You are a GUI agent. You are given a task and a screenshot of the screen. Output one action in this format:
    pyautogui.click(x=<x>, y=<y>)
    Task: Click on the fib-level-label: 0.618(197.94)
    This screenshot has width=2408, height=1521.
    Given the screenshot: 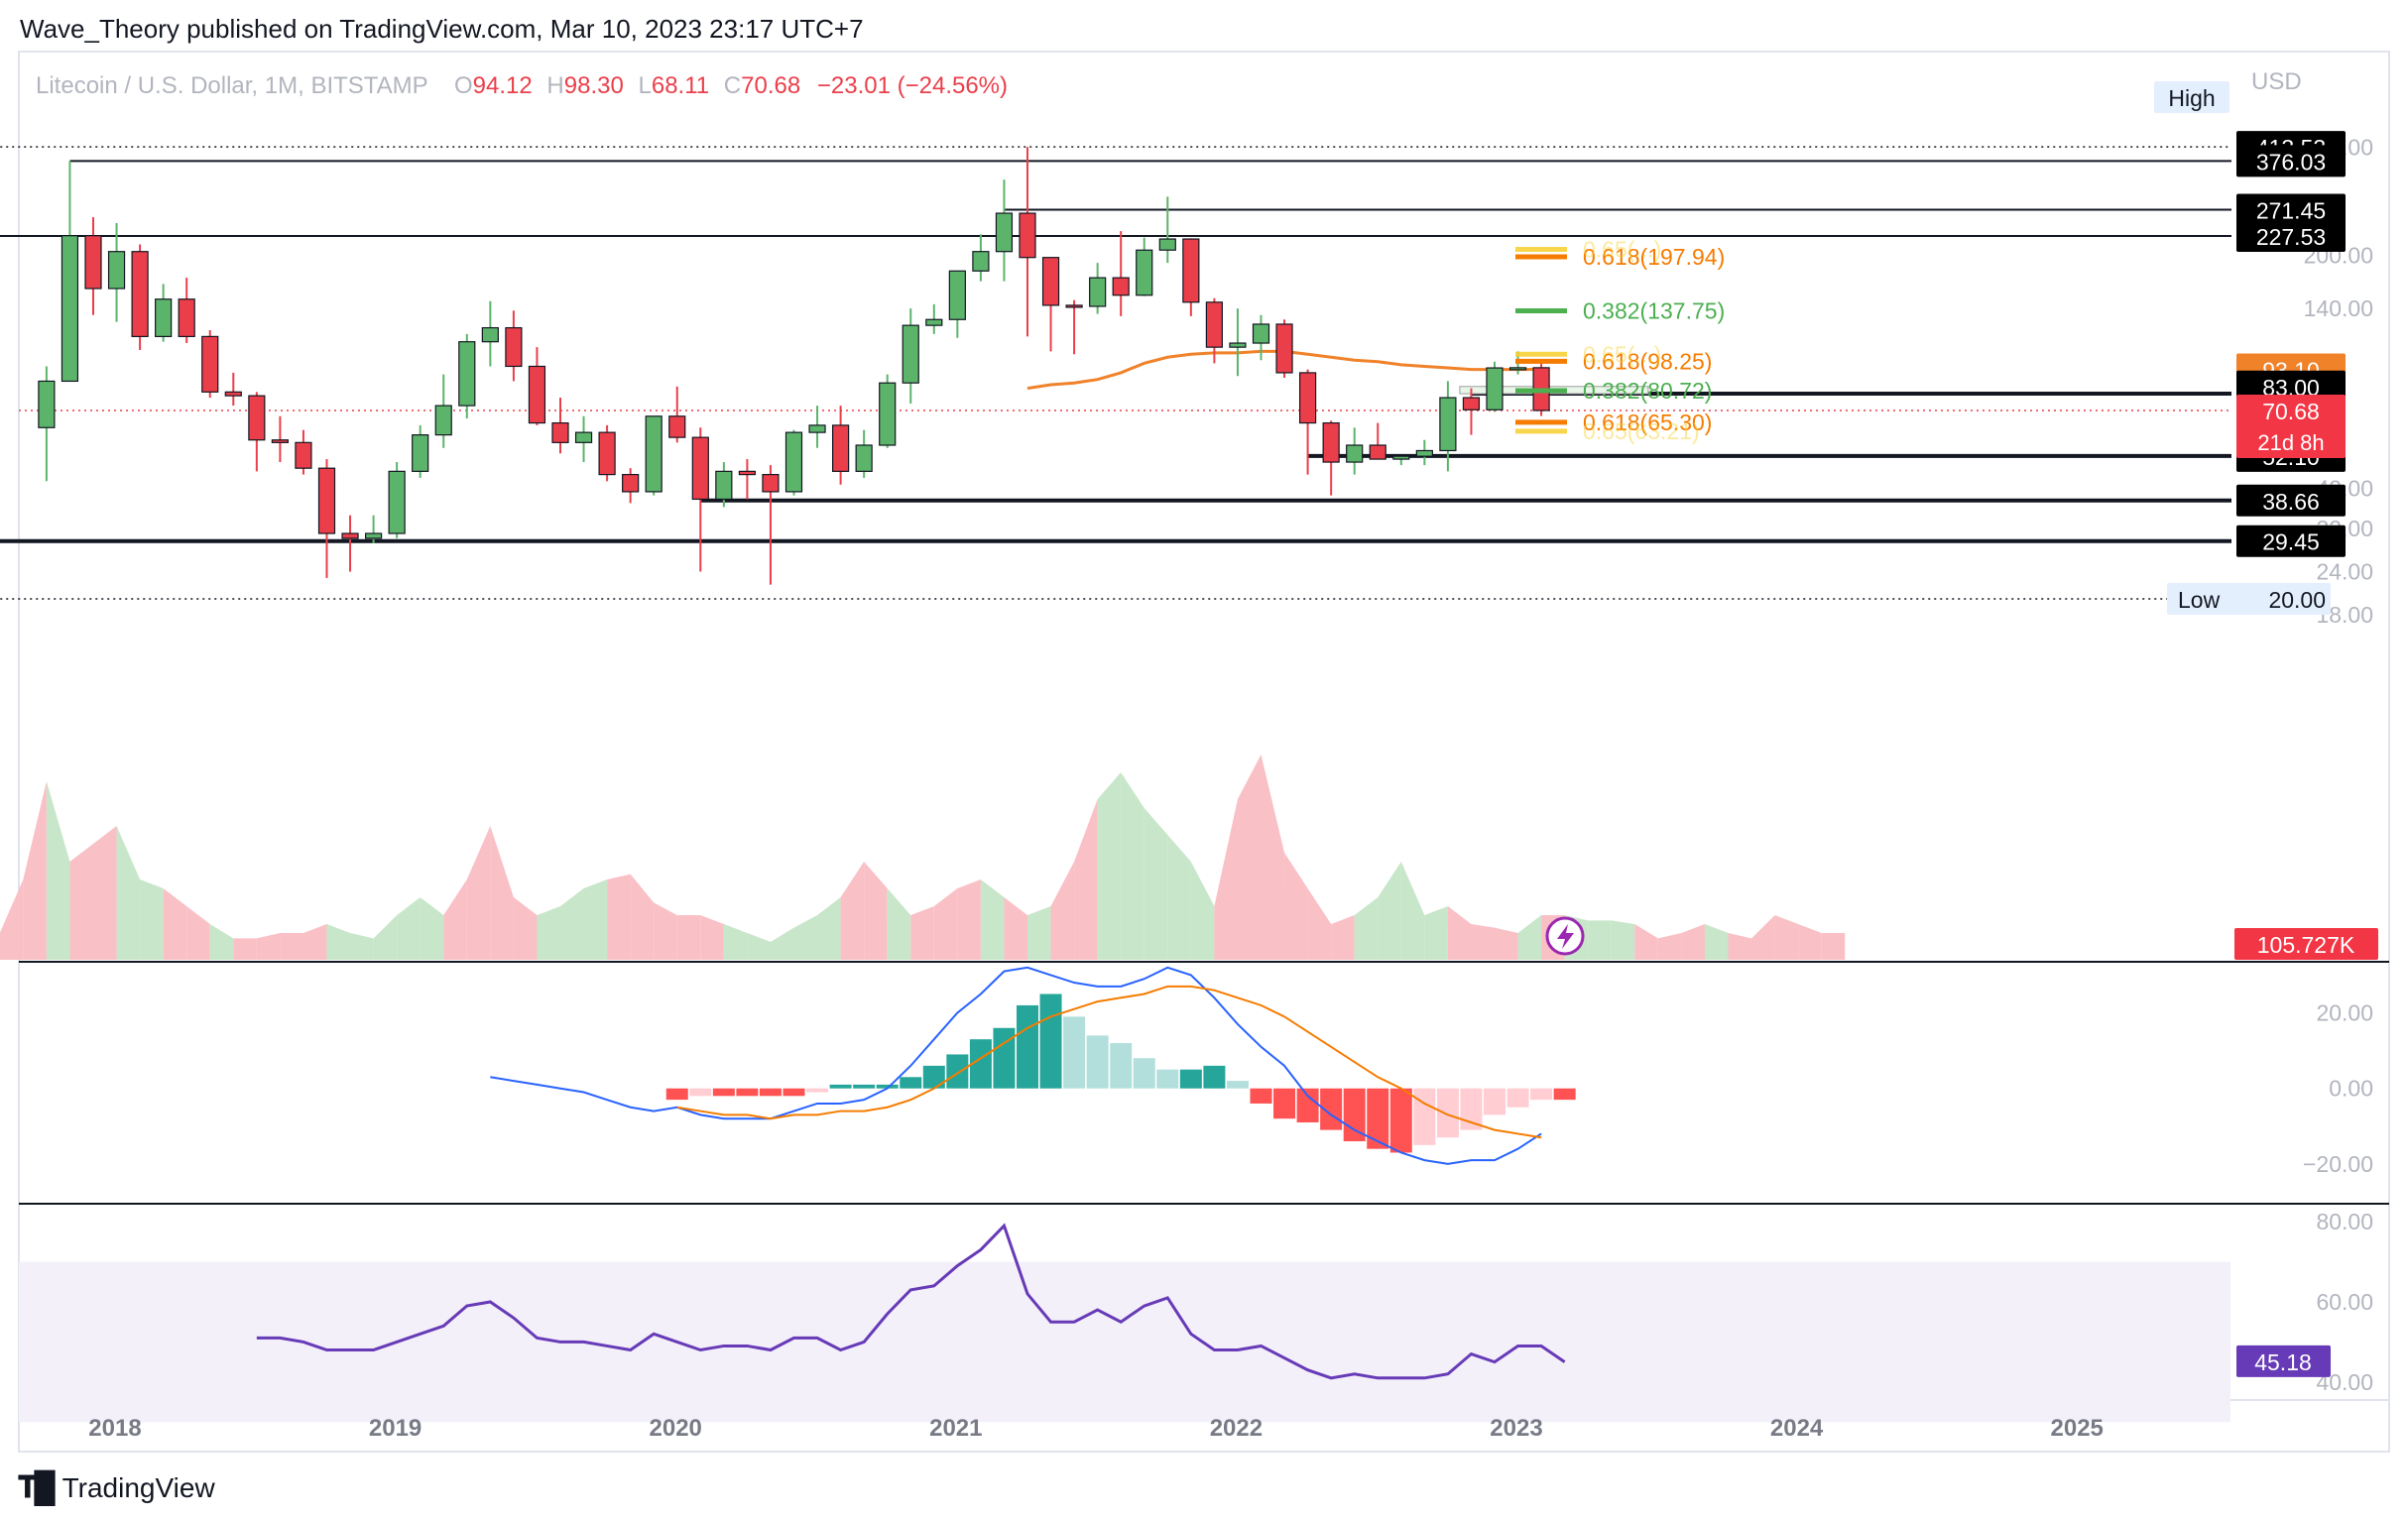 What is the action you would take?
    pyautogui.click(x=1654, y=257)
    